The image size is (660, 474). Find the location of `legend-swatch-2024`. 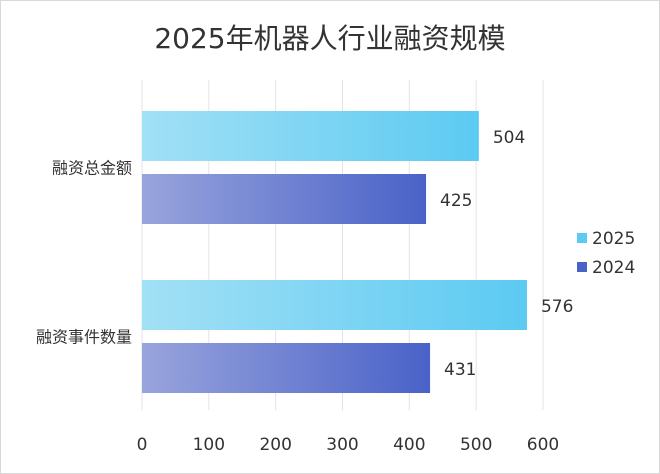

legend-swatch-2024 is located at coordinates (582, 267).